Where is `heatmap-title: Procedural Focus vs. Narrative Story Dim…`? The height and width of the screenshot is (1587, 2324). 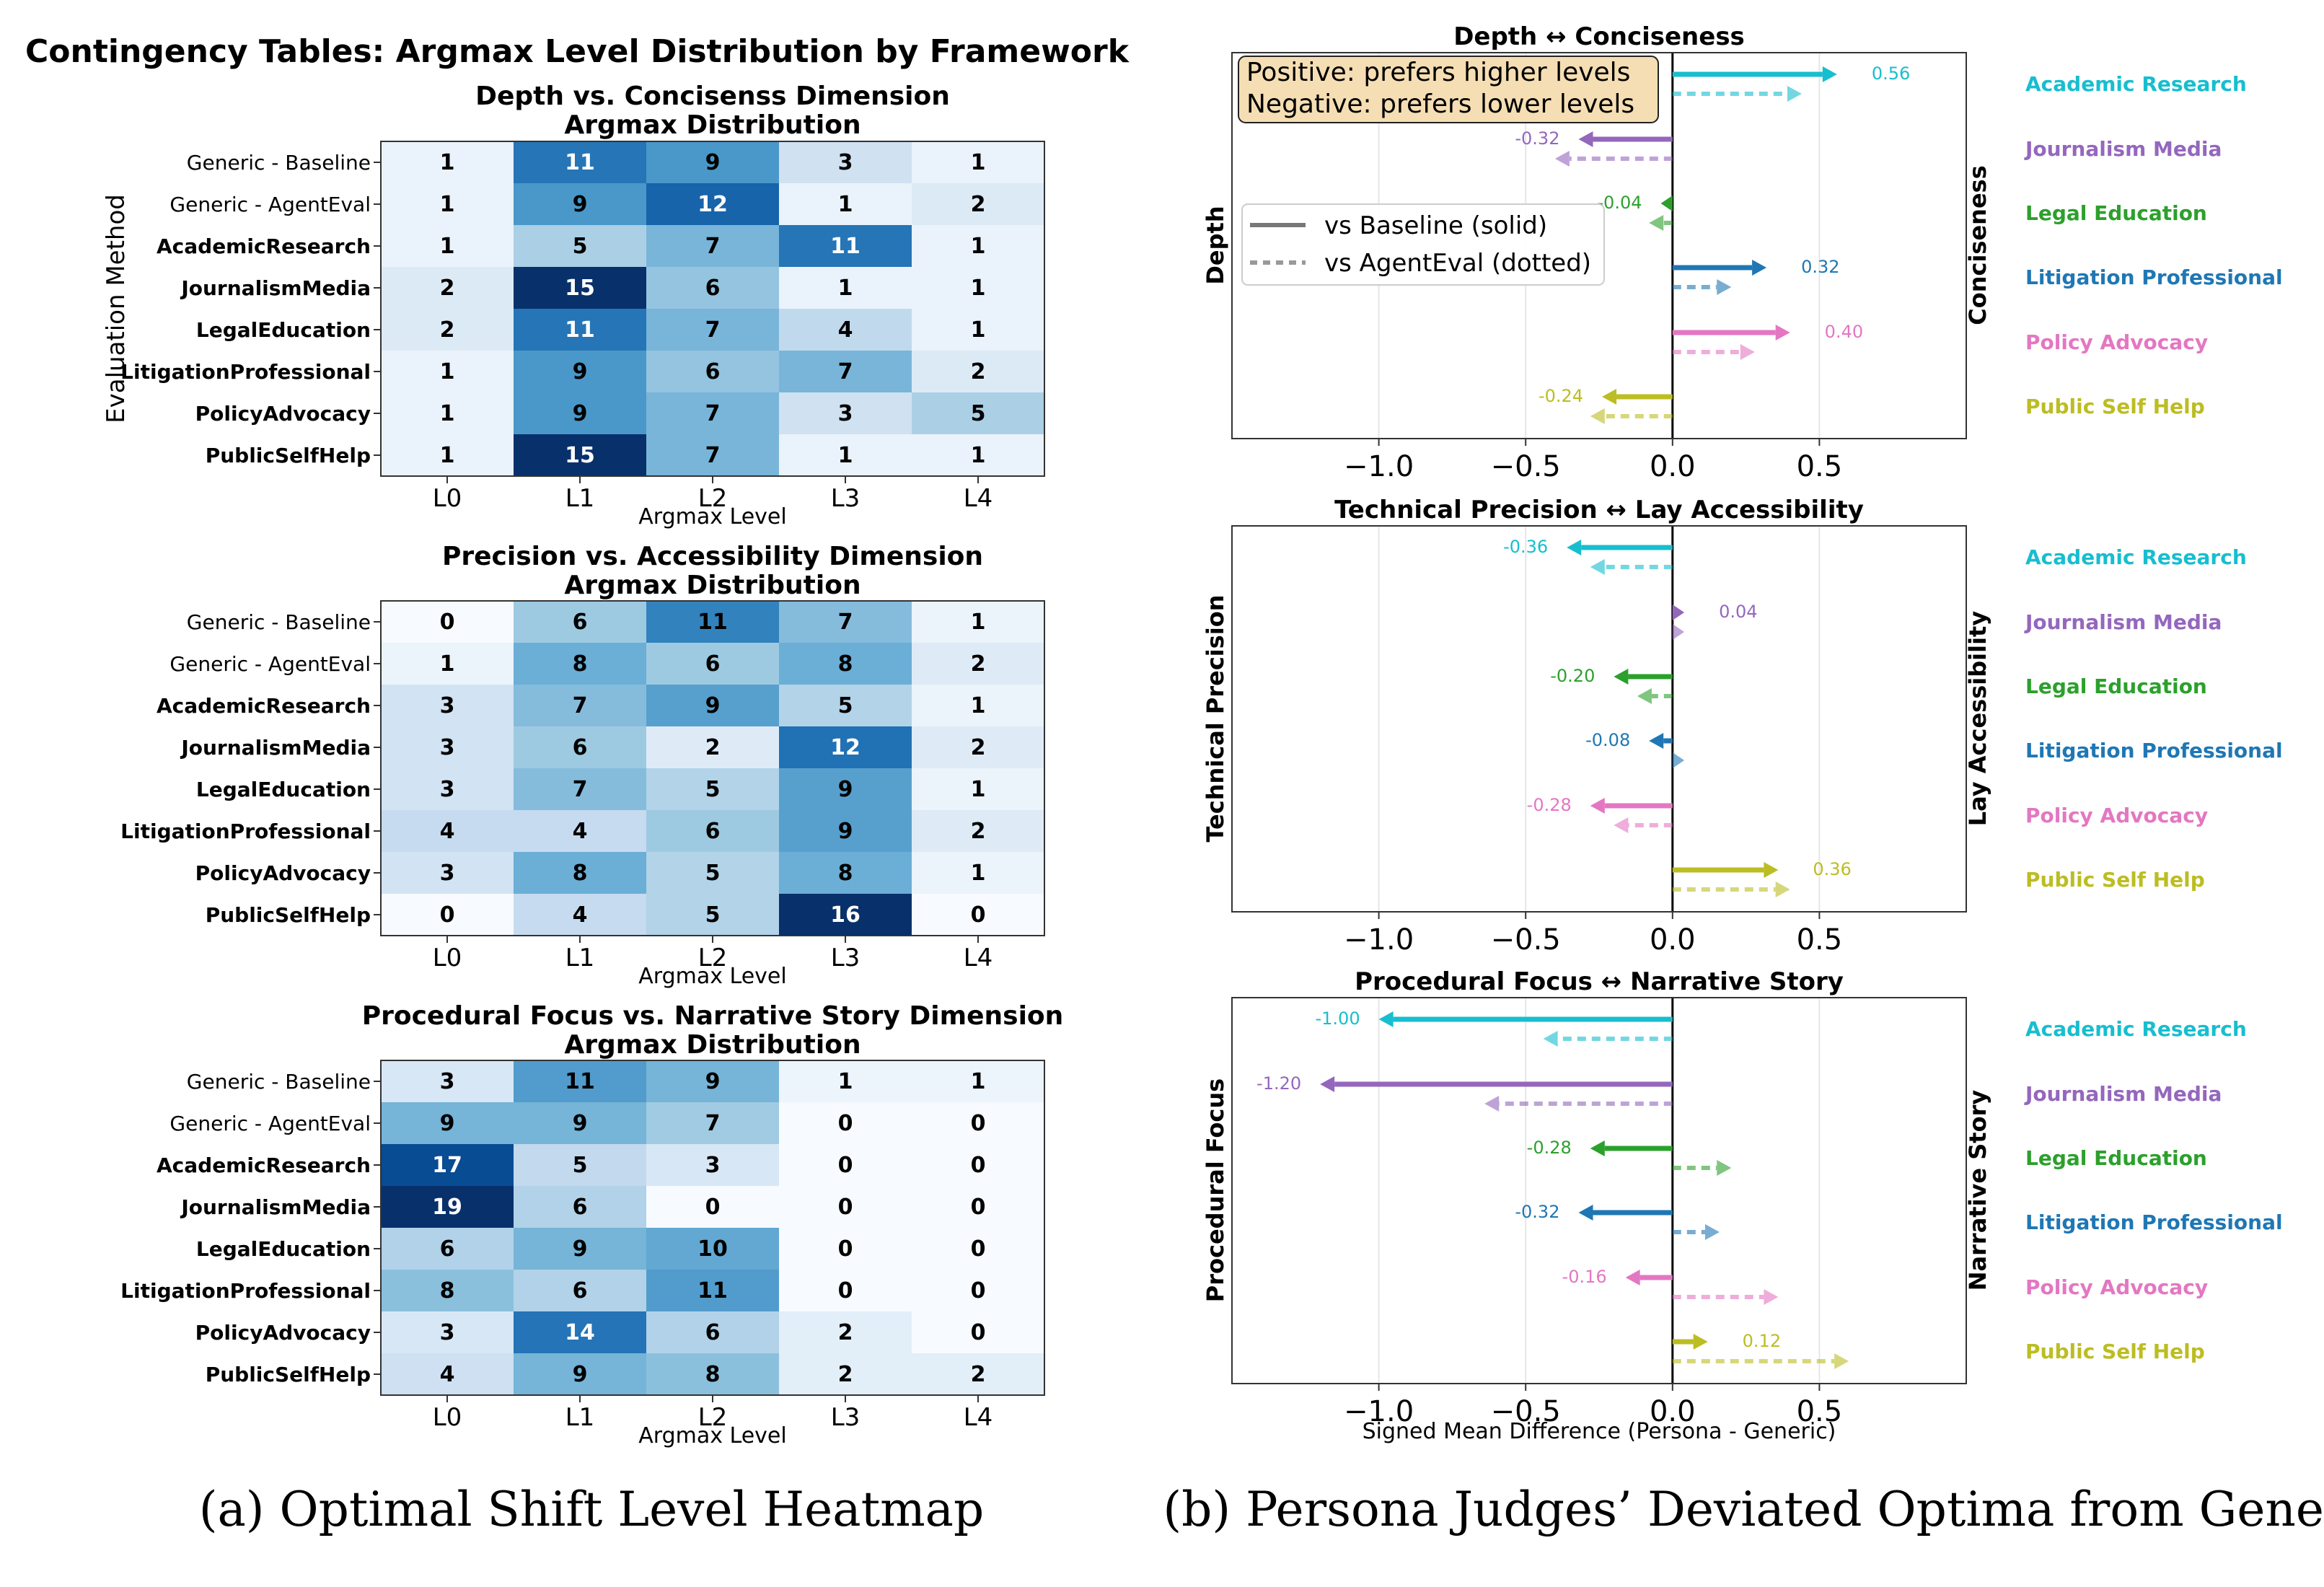 heatmap-title: Procedural Focus vs. Narrative Story Dim… is located at coordinates (713, 1016).